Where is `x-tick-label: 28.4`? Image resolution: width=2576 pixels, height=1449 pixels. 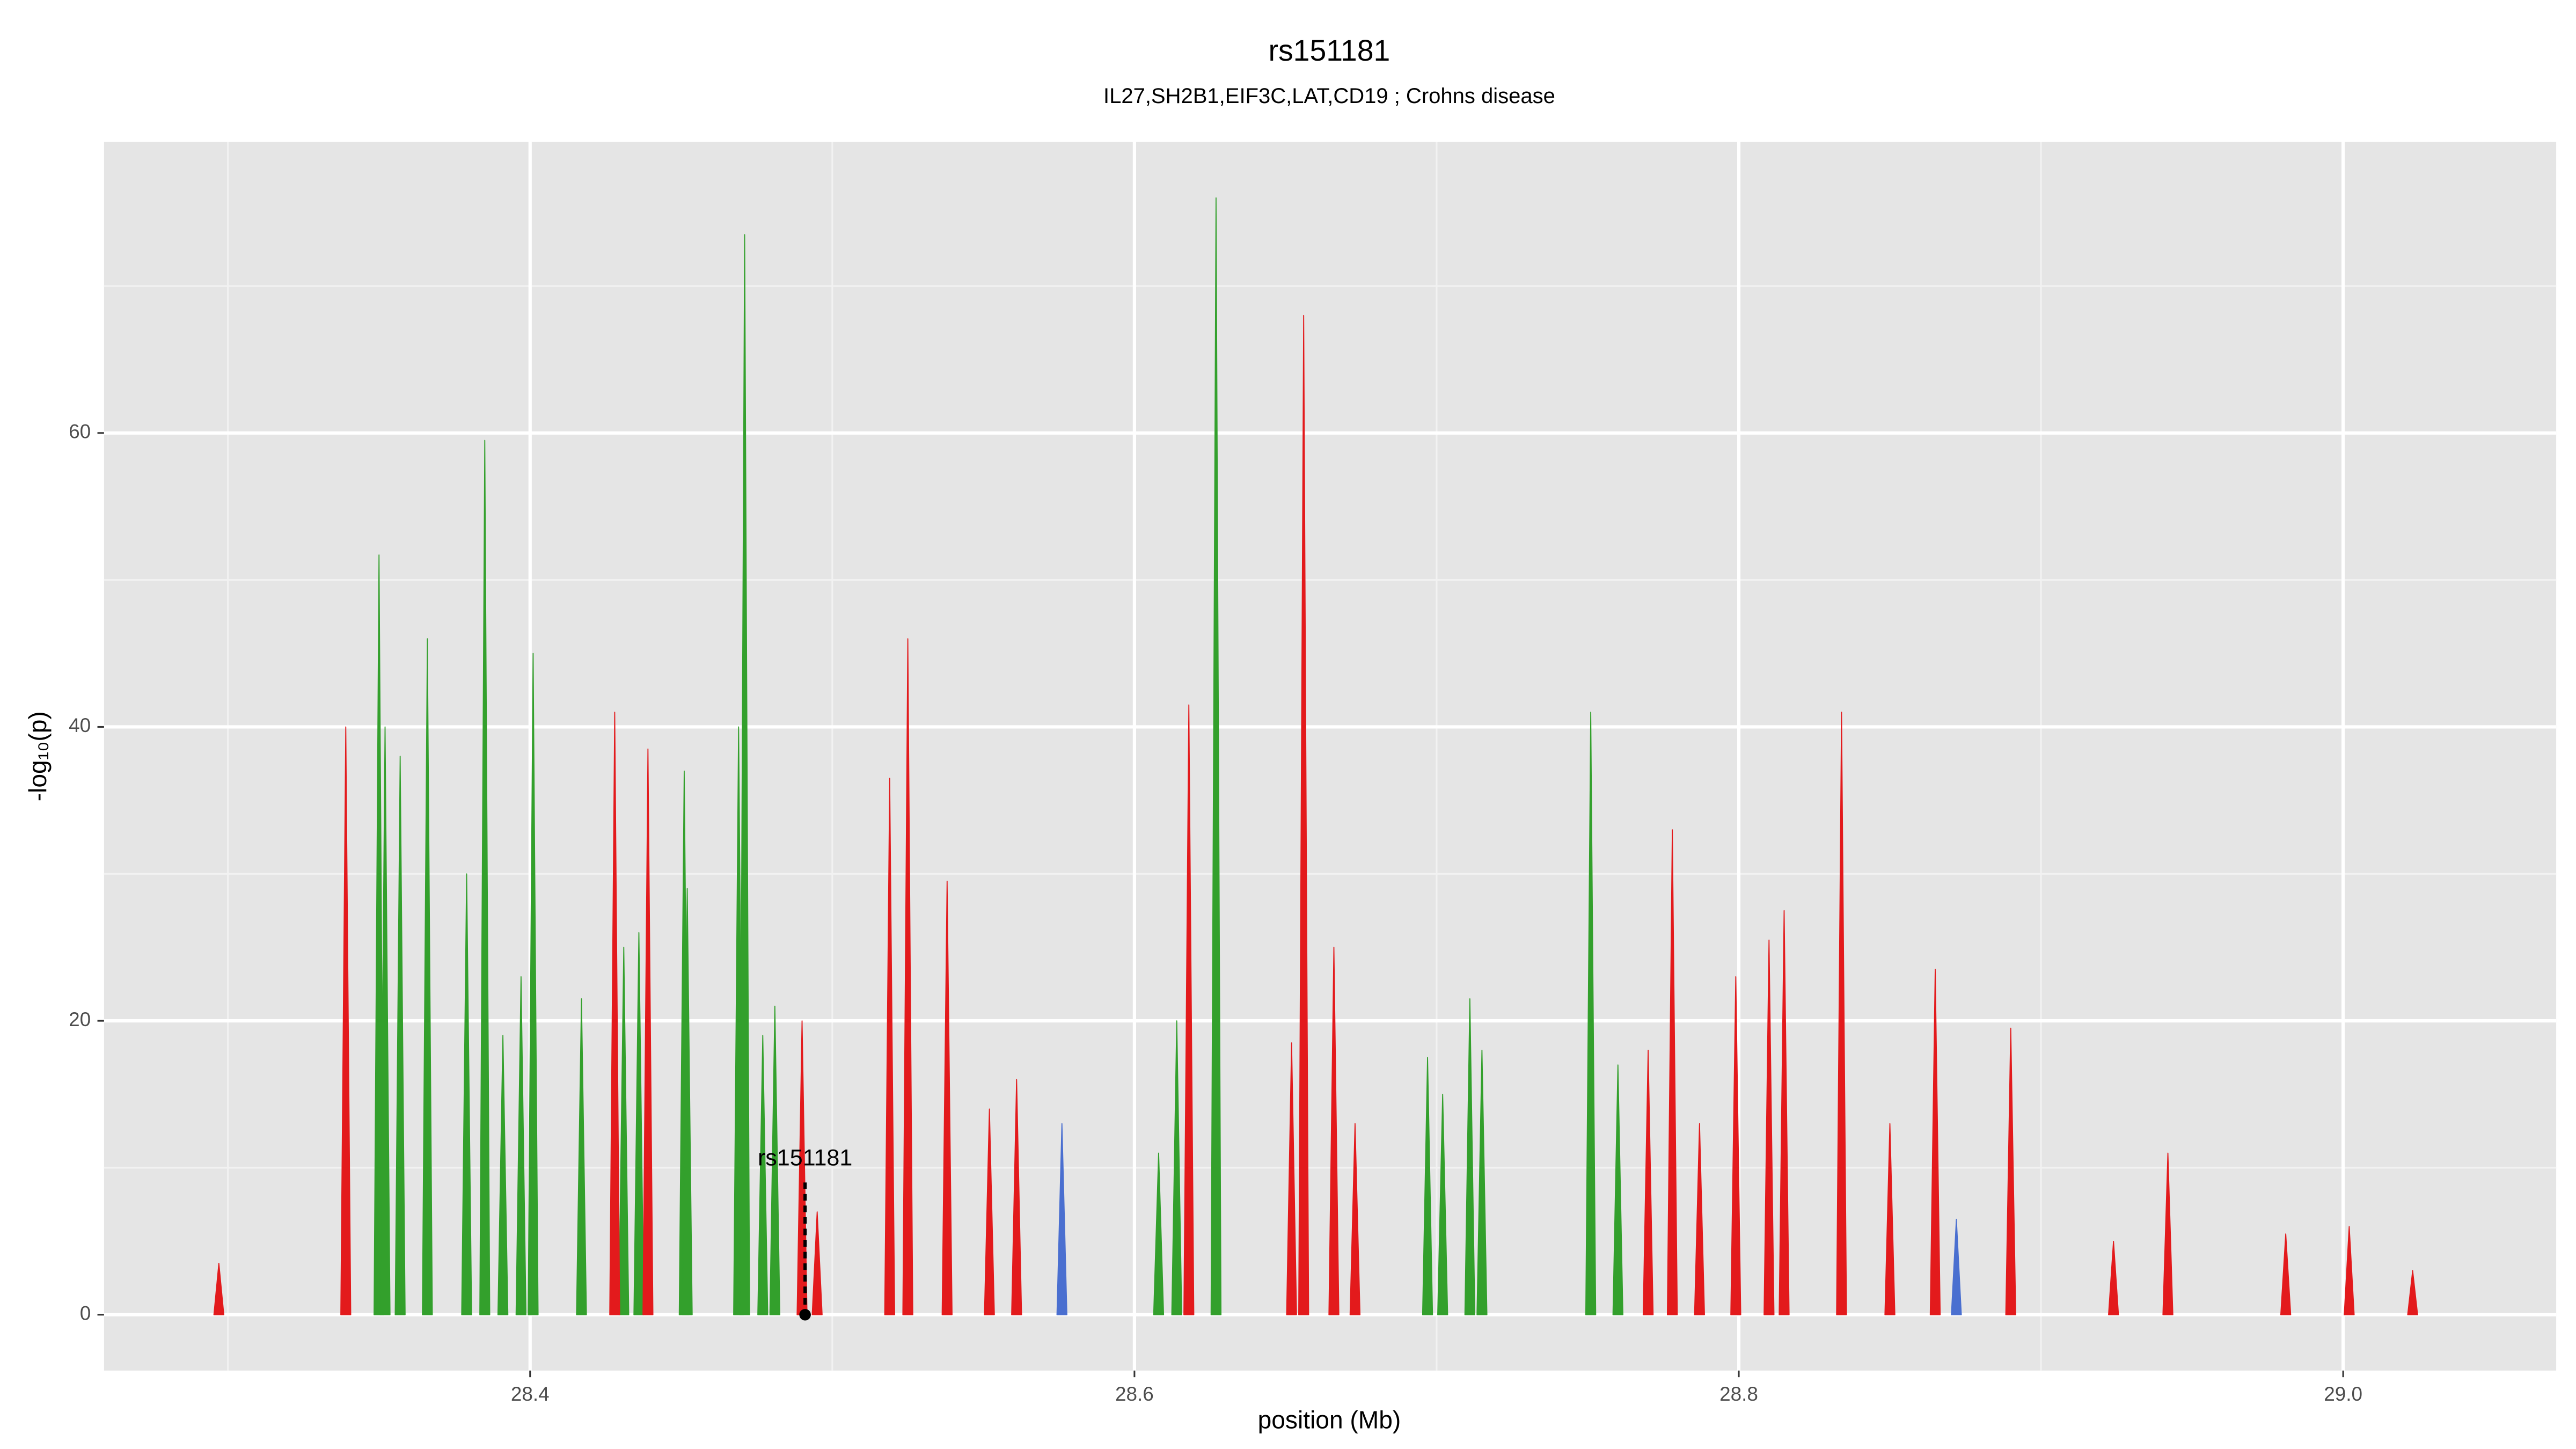 x-tick-label: 28.4 is located at coordinates (530, 1394).